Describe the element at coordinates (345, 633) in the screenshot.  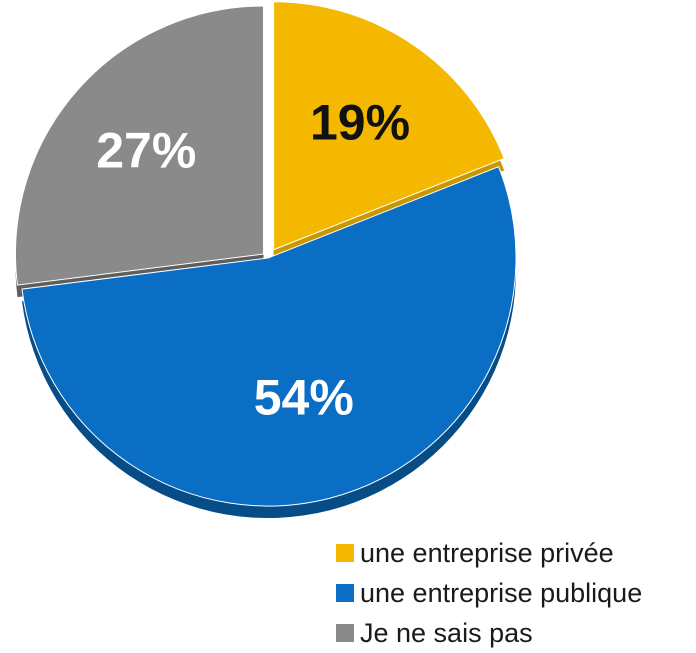
I see `legend-swatch-unknown` at that location.